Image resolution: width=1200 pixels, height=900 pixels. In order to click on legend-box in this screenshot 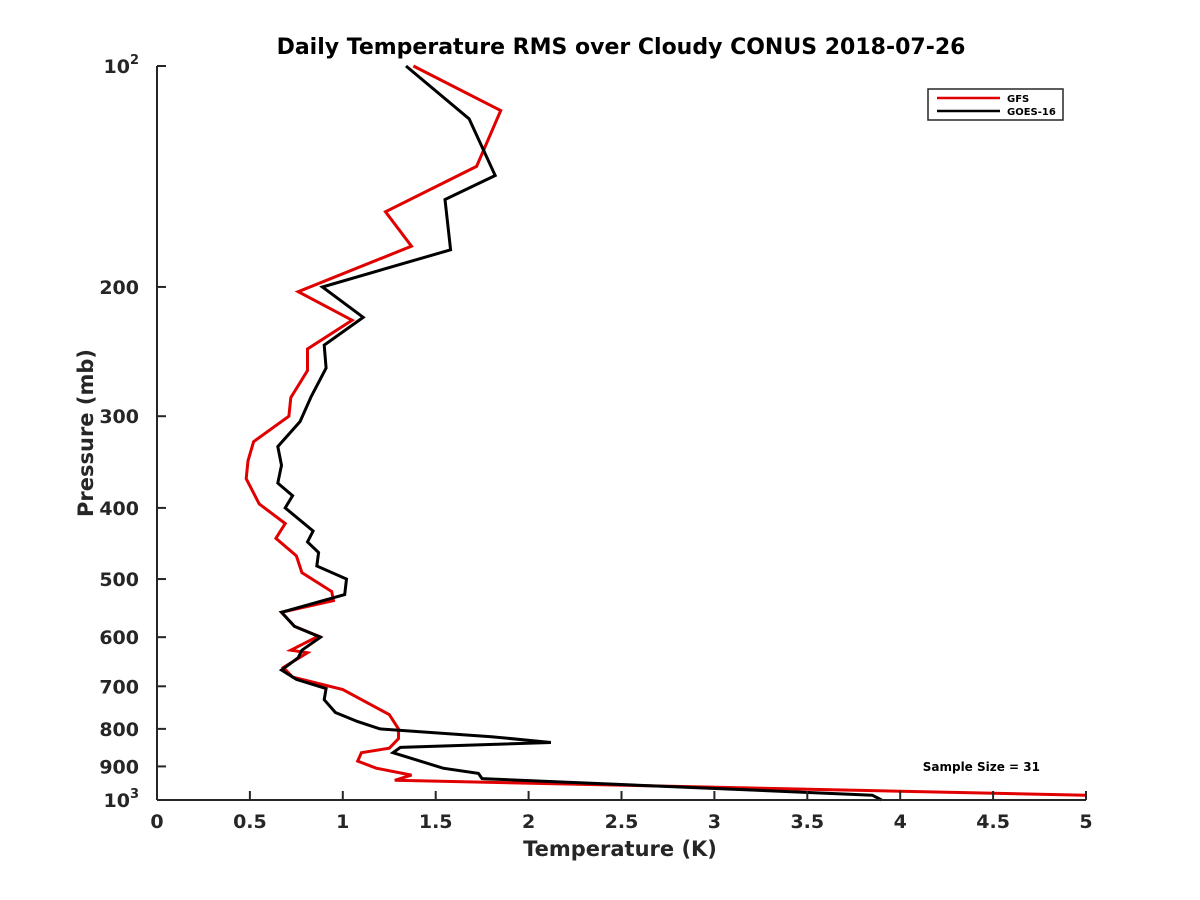, I will do `click(995, 104)`.